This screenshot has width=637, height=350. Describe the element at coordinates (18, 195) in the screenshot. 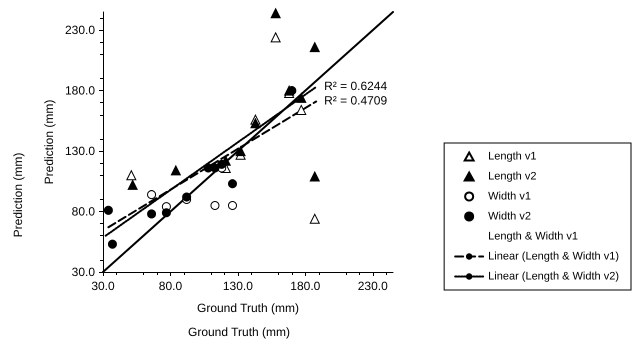

I see `text: Prediction (mm)` at that location.